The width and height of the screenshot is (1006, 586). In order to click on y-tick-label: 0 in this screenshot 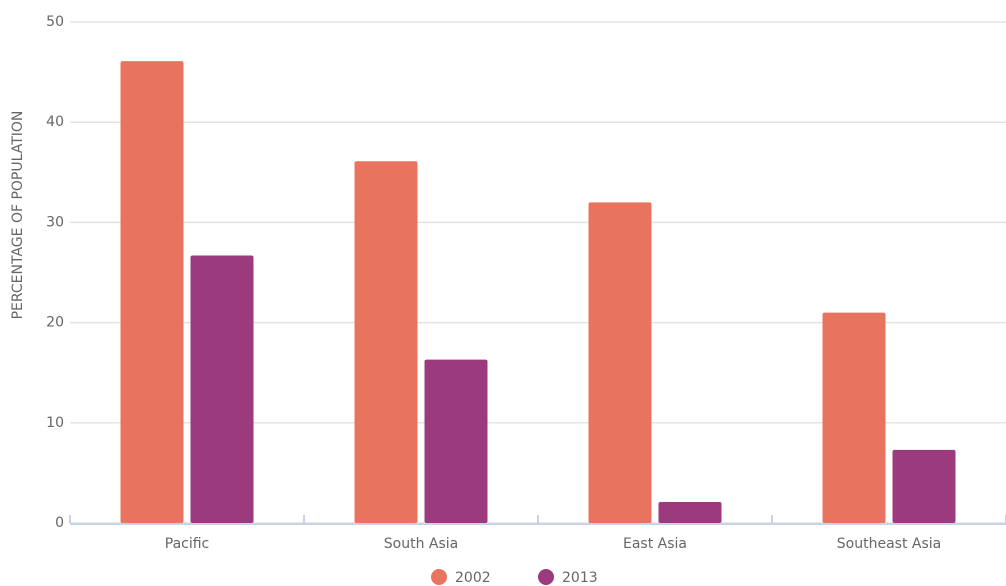, I will do `click(59, 523)`.